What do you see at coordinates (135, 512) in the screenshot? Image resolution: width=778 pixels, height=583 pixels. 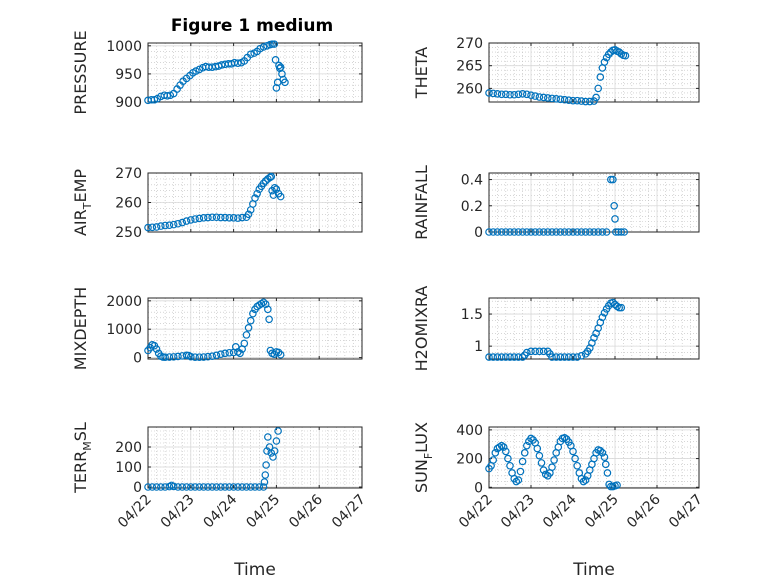 I see `x-tick-label: 04/22` at bounding box center [135, 512].